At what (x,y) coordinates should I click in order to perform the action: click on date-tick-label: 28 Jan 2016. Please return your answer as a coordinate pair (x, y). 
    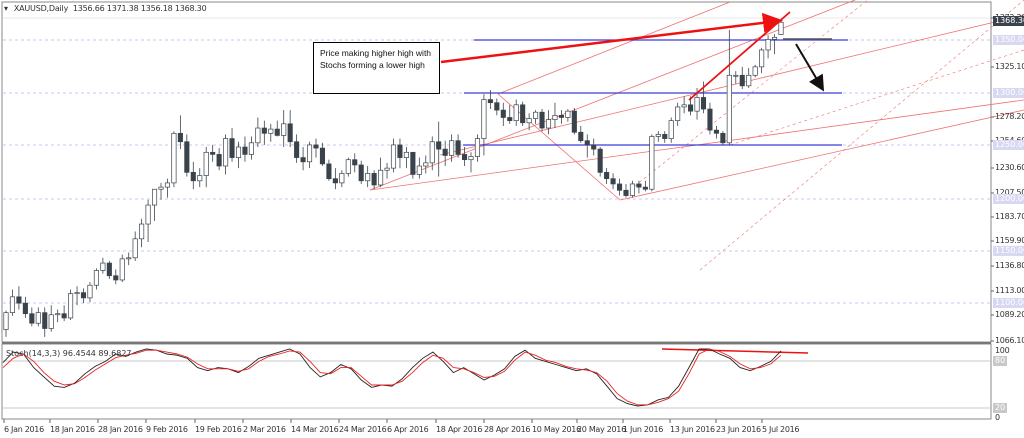
    Looking at the image, I should click on (120, 429).